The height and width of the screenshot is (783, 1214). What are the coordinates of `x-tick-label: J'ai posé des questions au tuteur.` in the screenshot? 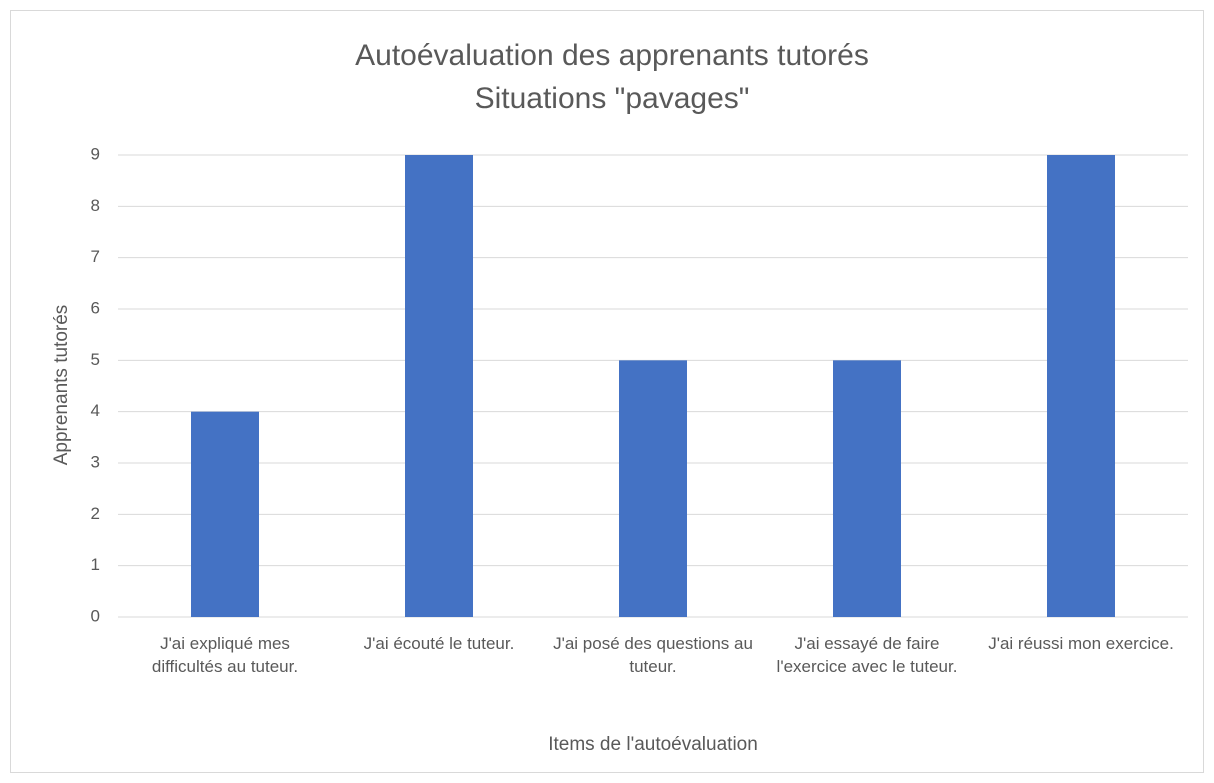 It's located at (653, 655).